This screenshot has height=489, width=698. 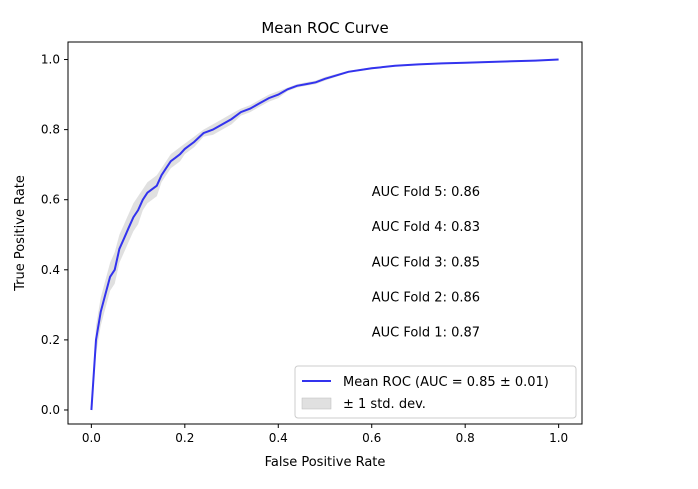 I want to click on y-tick-label: 1.0, so click(x=50, y=60).